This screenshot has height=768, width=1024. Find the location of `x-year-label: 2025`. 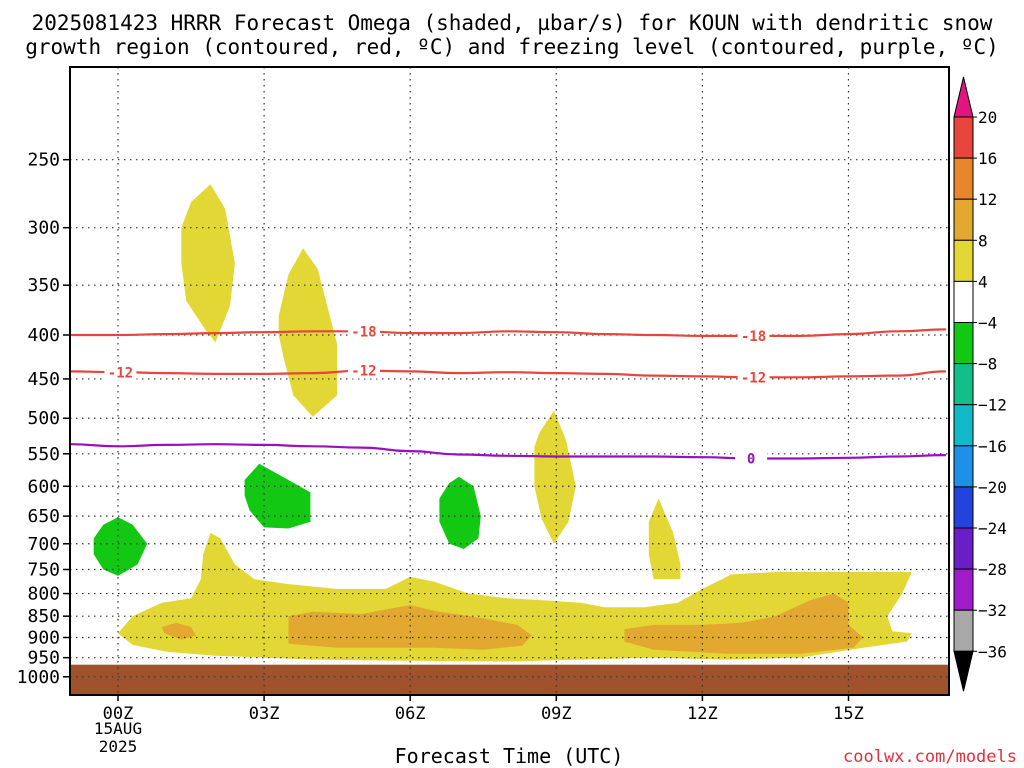

x-year-label: 2025 is located at coordinates (118, 746).